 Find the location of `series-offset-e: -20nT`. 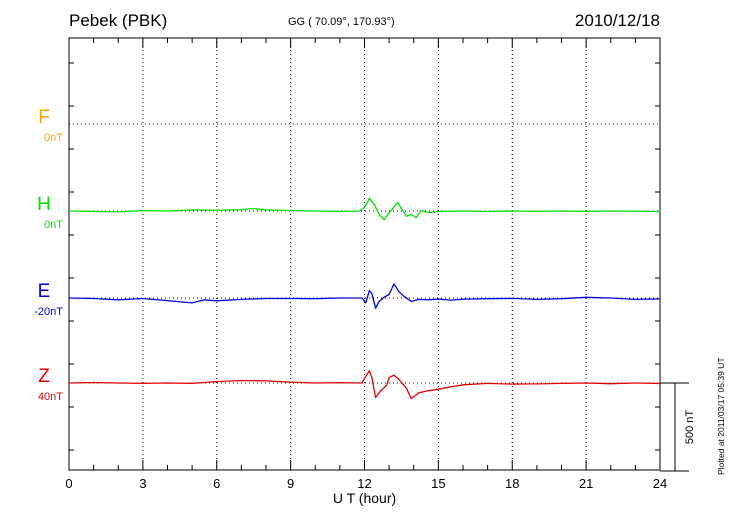

series-offset-e: -20nT is located at coordinates (48, 312).